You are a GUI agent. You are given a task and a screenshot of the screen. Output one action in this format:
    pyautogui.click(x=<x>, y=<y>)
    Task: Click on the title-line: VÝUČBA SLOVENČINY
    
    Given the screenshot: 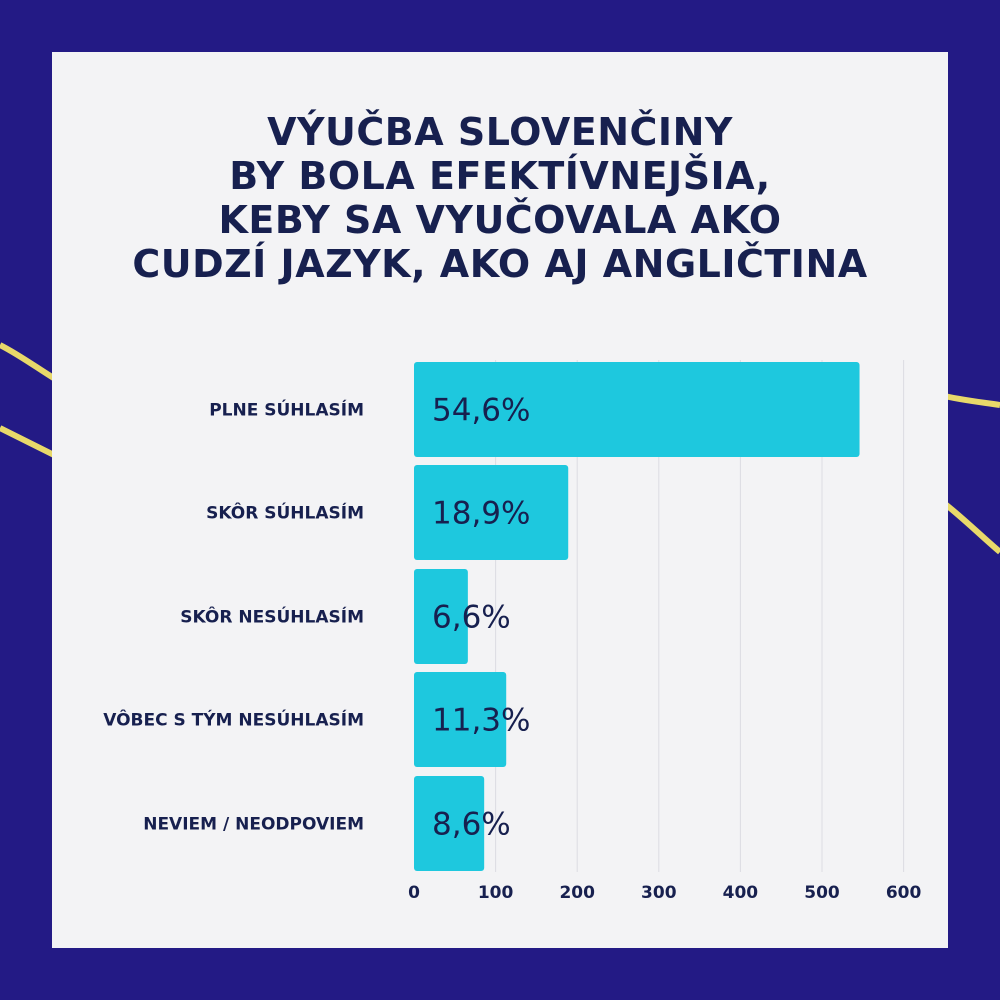 What is the action you would take?
    pyautogui.click(x=500, y=132)
    